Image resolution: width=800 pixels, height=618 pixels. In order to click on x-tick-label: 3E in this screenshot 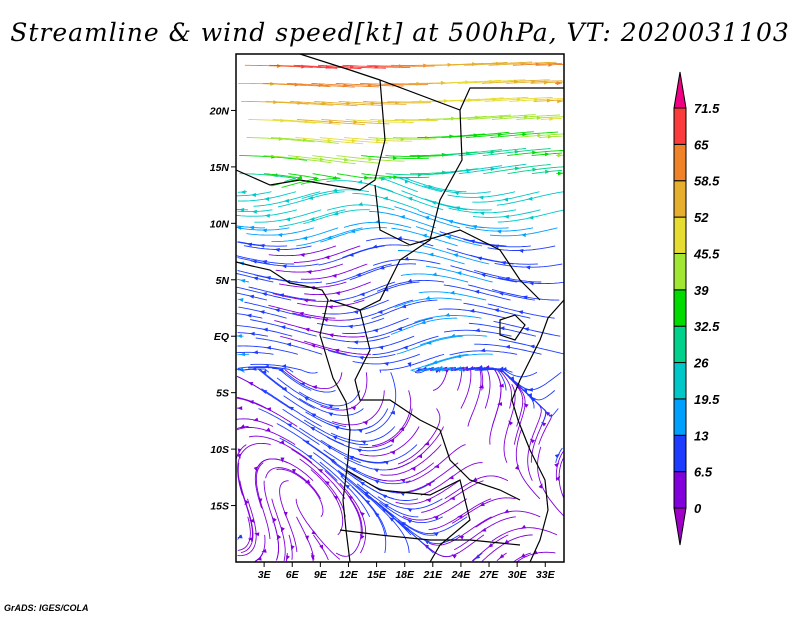, I will do `click(265, 575)`.